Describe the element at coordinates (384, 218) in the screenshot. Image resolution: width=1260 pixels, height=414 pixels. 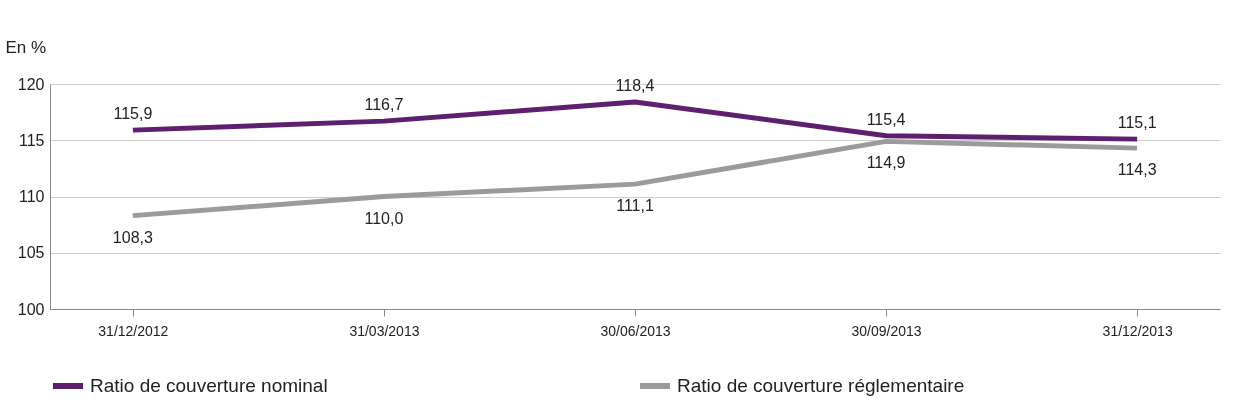
I see `data-label: 110,0` at that location.